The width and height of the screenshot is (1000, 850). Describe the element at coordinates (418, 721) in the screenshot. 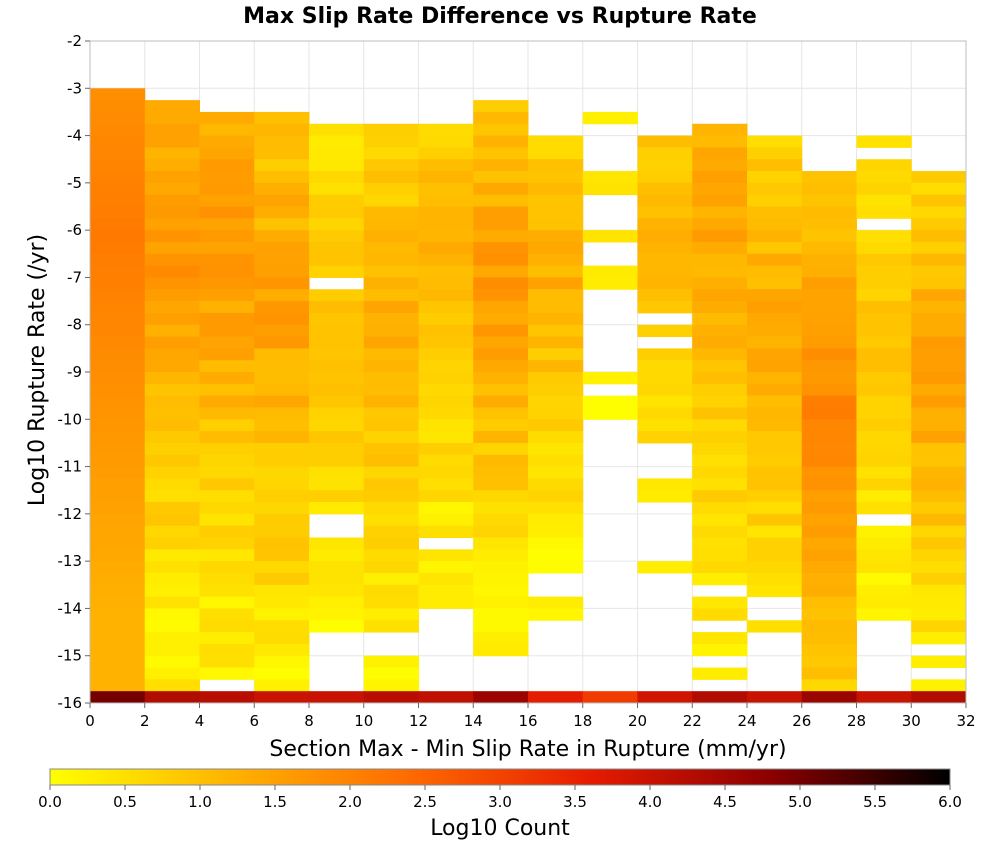

I see `x-tick-label: 12` at that location.